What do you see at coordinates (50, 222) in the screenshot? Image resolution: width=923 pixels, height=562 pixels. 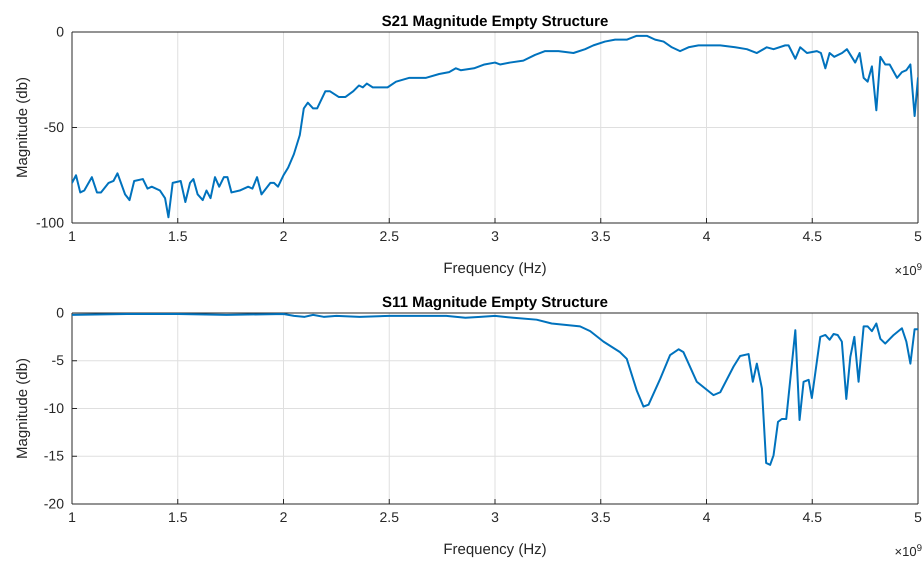 I see `y-tick-label: -100` at bounding box center [50, 222].